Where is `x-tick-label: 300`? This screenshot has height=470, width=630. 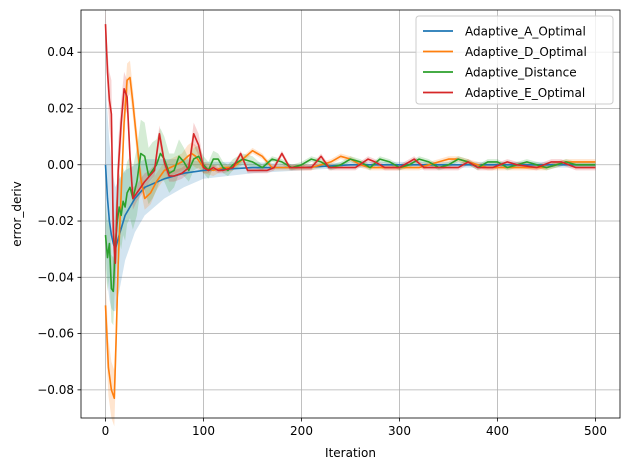 x-tick-label: 300 is located at coordinates (399, 431).